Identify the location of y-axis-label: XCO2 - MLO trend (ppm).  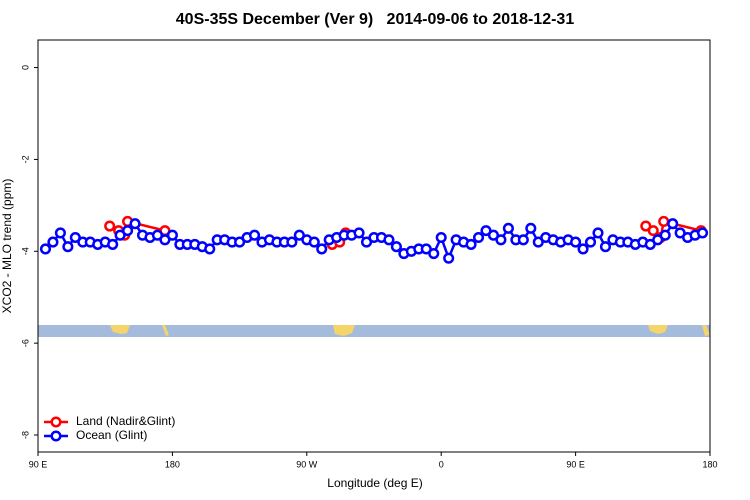
(7, 246).